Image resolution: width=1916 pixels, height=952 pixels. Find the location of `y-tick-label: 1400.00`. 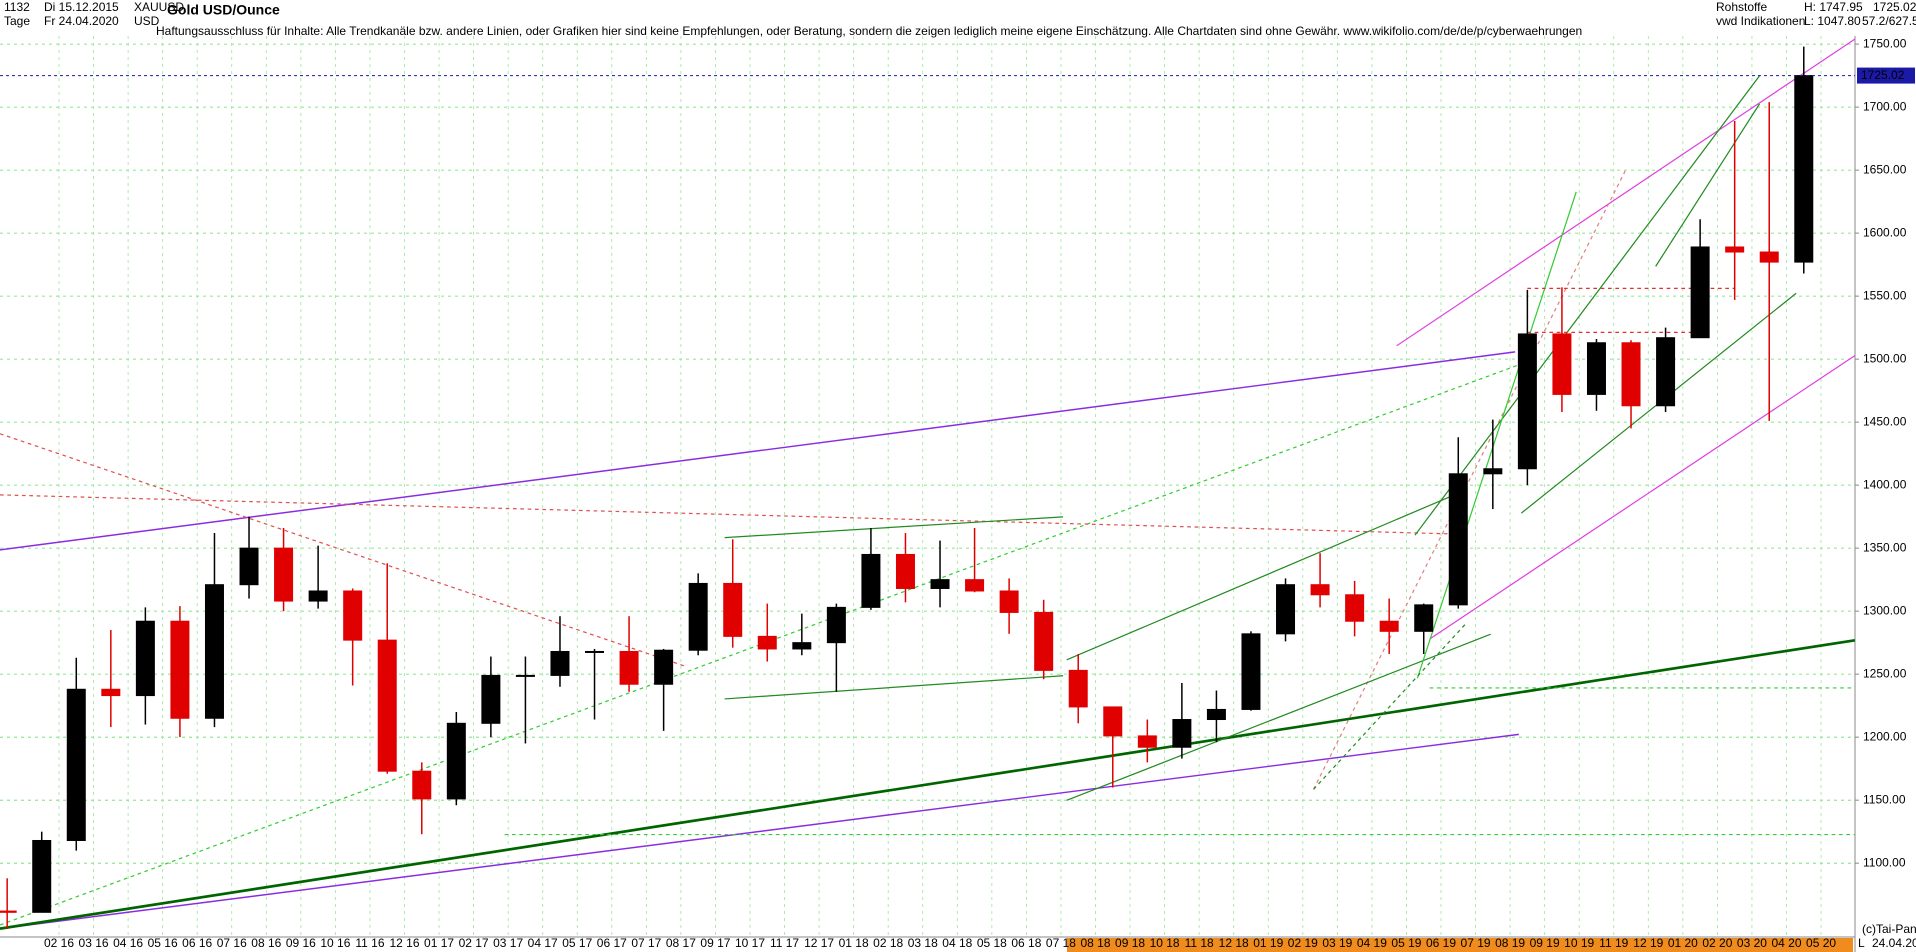

y-tick-label: 1400.00 is located at coordinates (1885, 484).